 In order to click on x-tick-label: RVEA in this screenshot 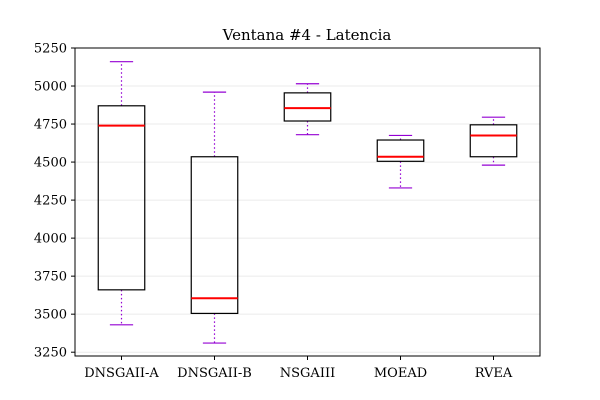, I will do `click(494, 373)`.